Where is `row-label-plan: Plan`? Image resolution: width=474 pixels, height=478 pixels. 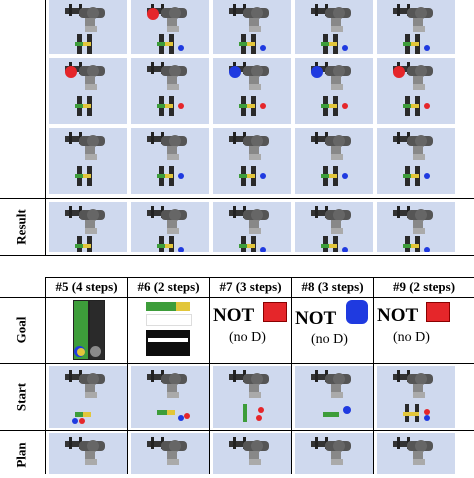
row-label-plan: Plan is located at coordinates (21, 455).